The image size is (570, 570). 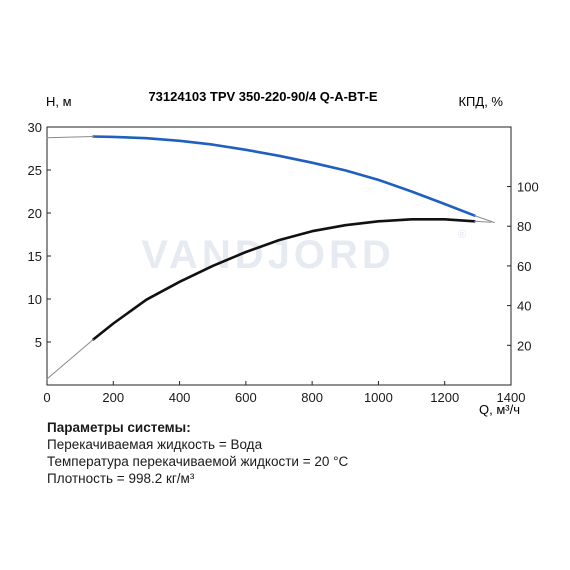 I want to click on y-right-tick-label: 20, so click(x=524, y=345).